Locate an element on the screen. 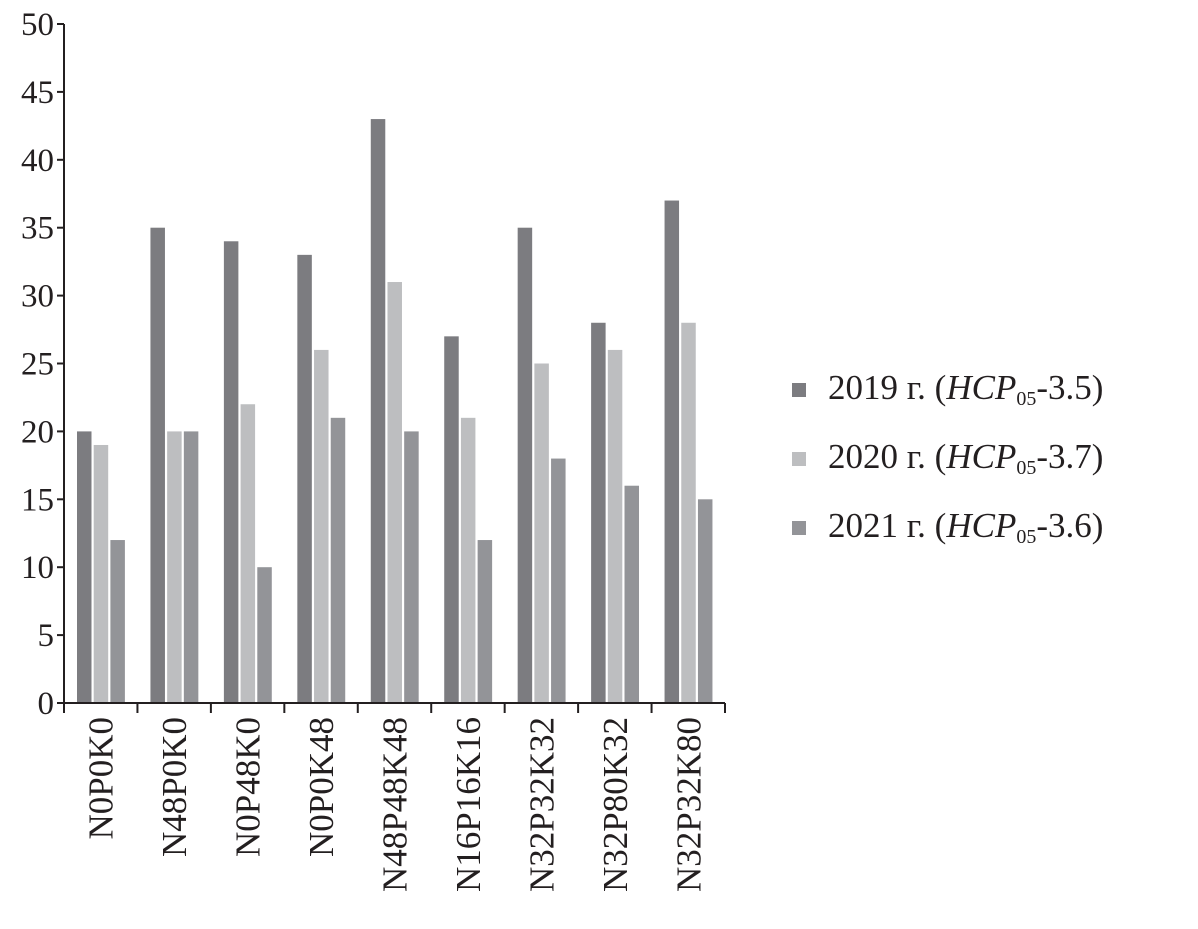 Image resolution: width=1198 pixels, height=929 pixels. y-tick-label: 10 is located at coordinates (37, 568).